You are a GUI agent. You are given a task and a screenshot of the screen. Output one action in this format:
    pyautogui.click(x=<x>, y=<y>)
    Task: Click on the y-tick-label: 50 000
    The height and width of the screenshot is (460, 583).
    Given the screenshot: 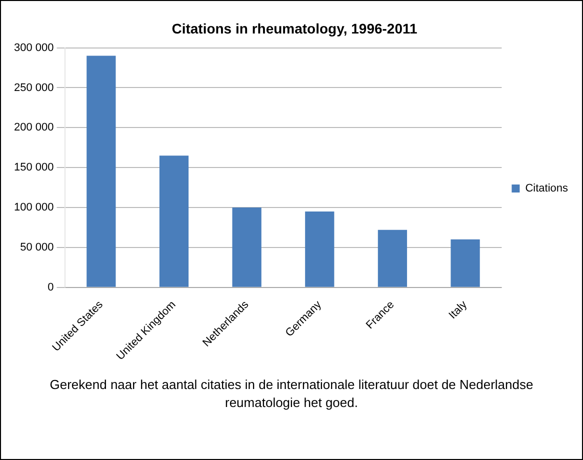 What is the action you would take?
    pyautogui.click(x=37, y=247)
    